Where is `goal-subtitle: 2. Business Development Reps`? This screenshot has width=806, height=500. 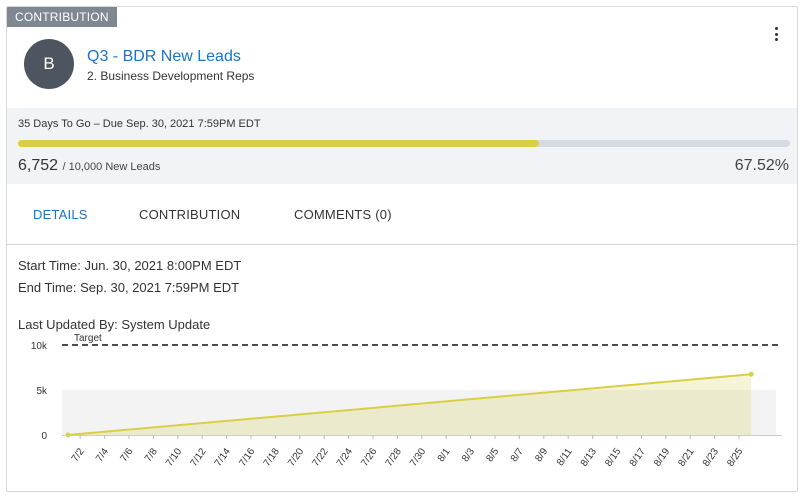 goal-subtitle: 2. Business Development Reps is located at coordinates (171, 76).